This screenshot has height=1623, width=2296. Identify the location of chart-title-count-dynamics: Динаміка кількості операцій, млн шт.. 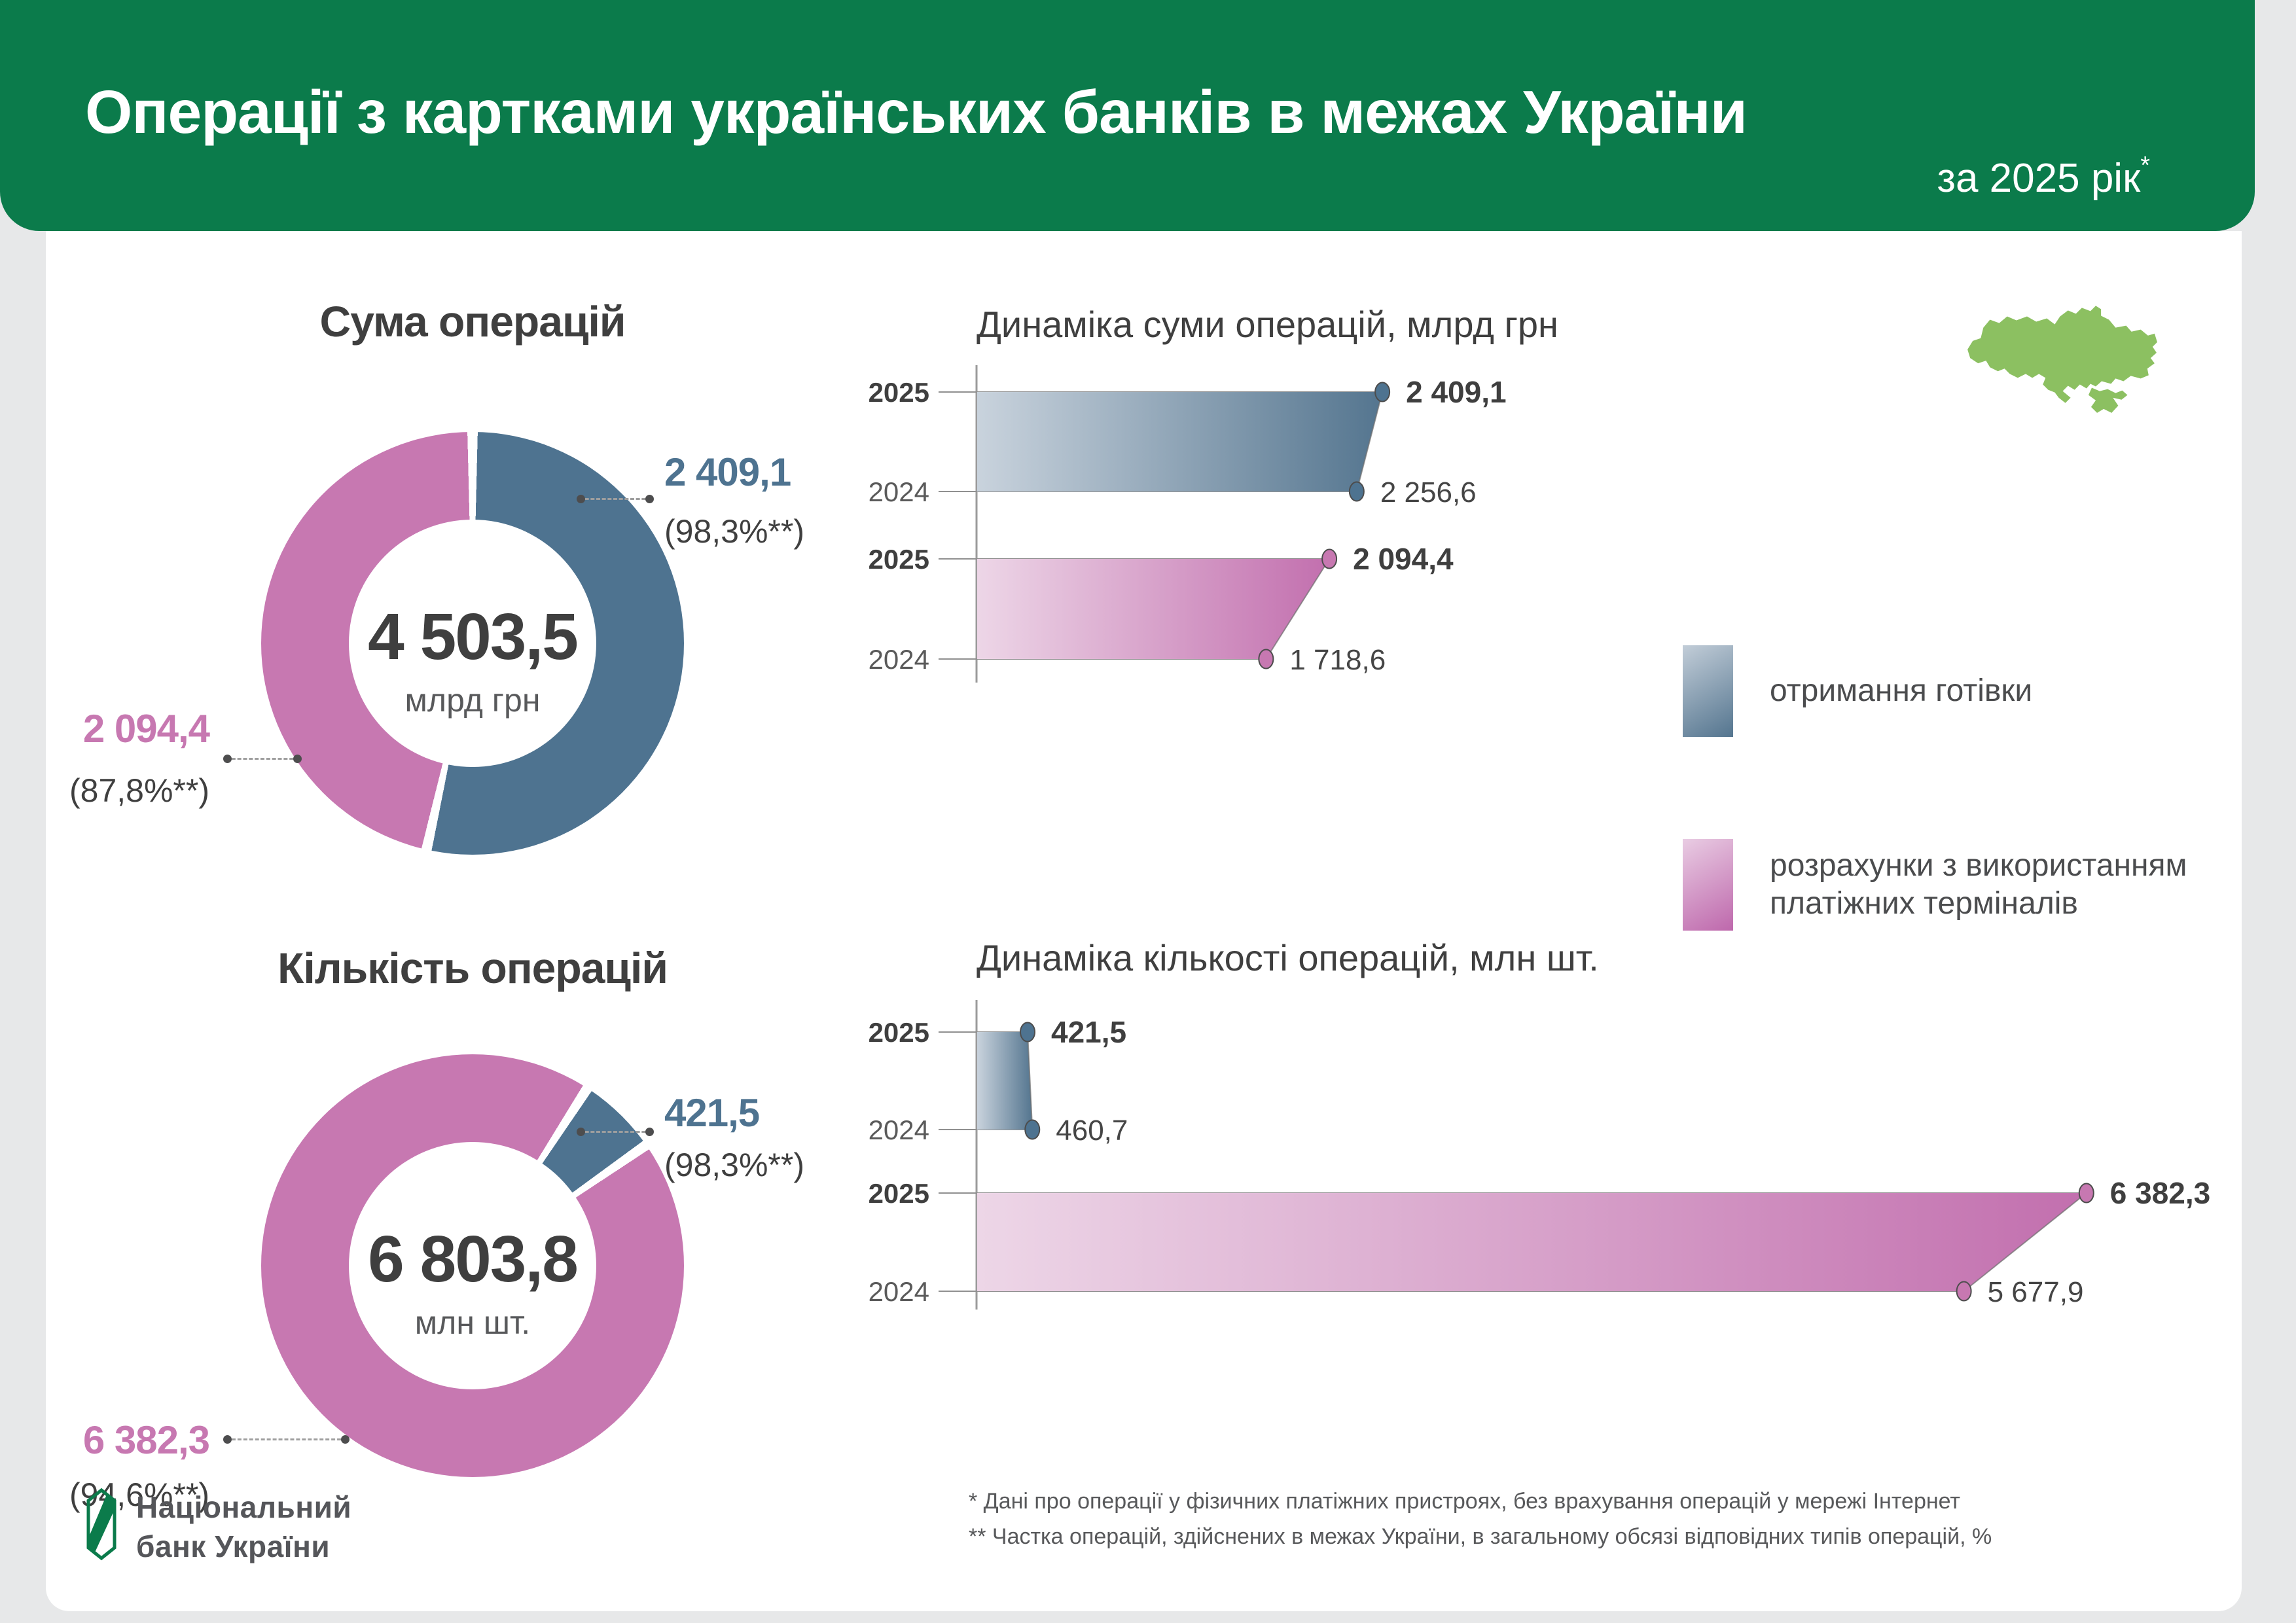
(1288, 957).